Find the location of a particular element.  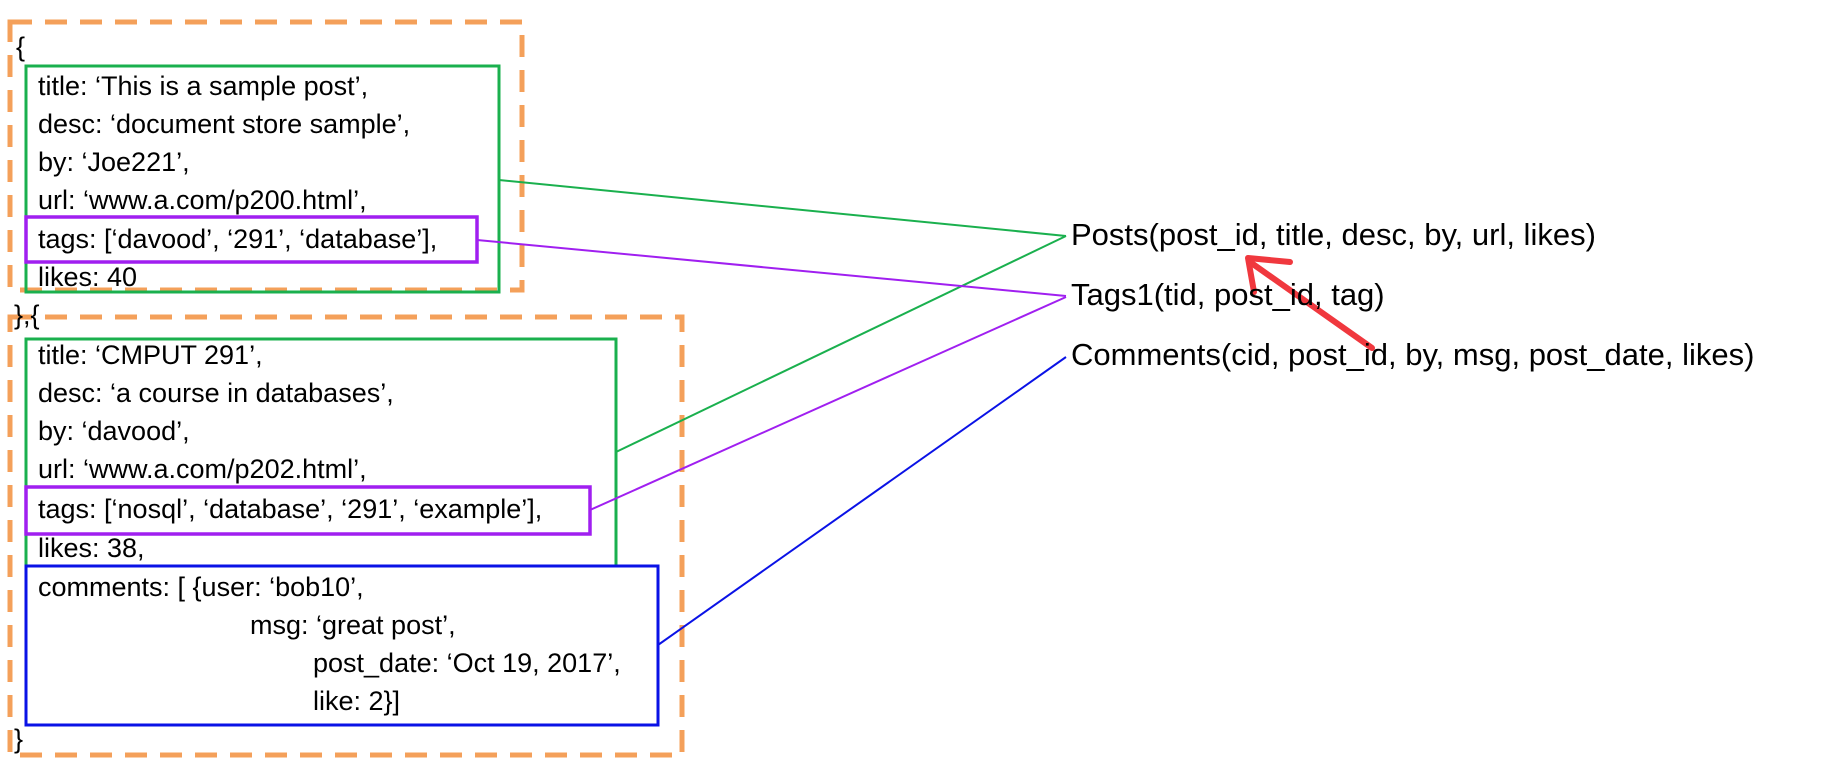

document1-box is located at coordinates (266, 156).